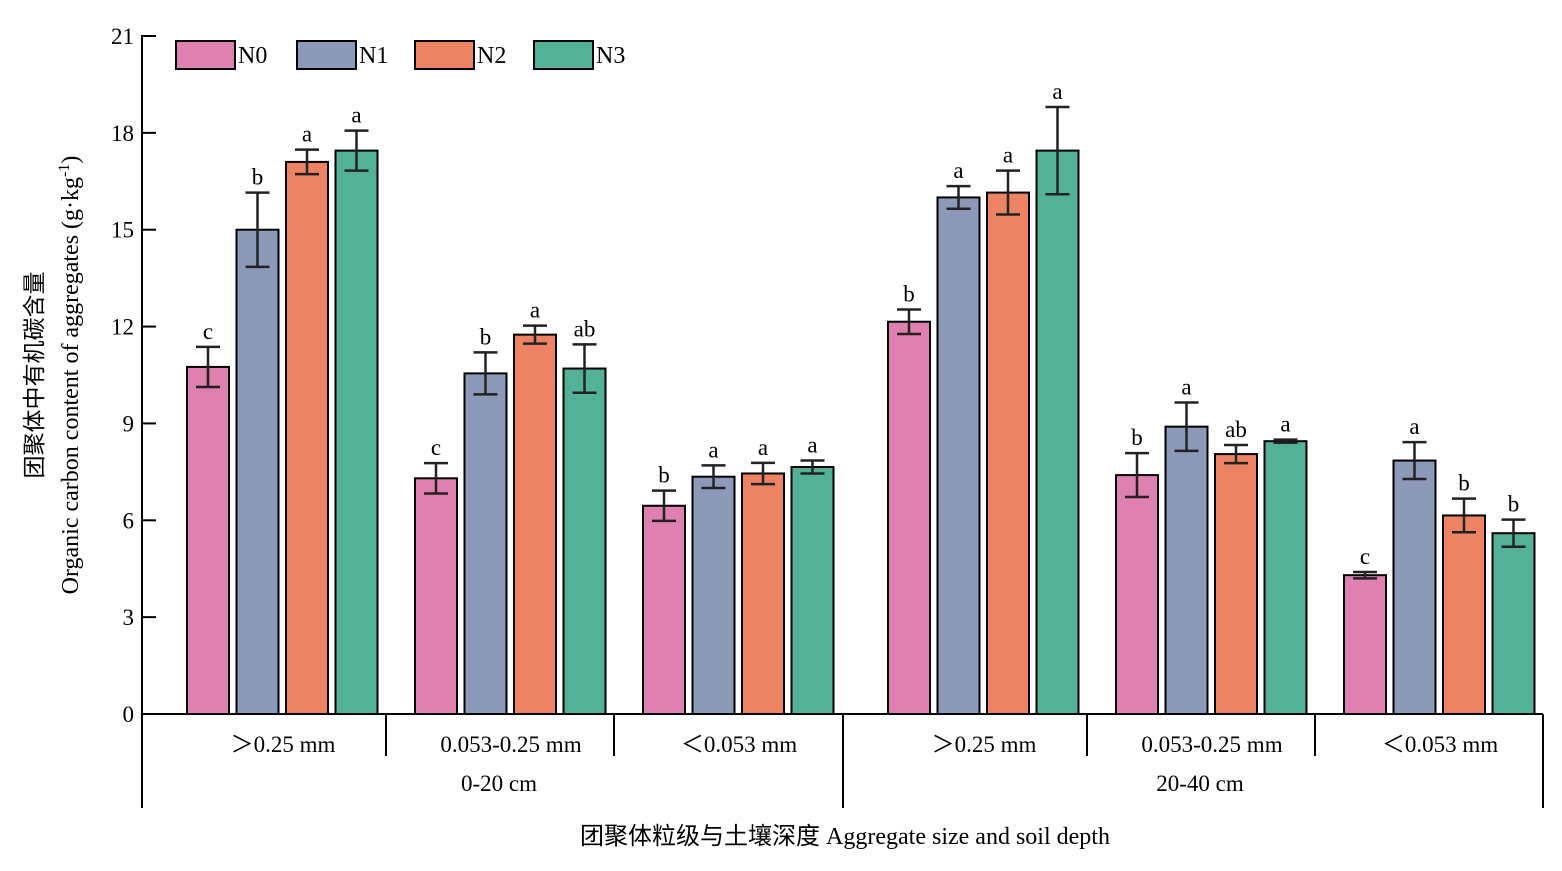 The width and height of the screenshot is (1562, 871). What do you see at coordinates (122, 133) in the screenshot?
I see `y-tick-label: 18` at bounding box center [122, 133].